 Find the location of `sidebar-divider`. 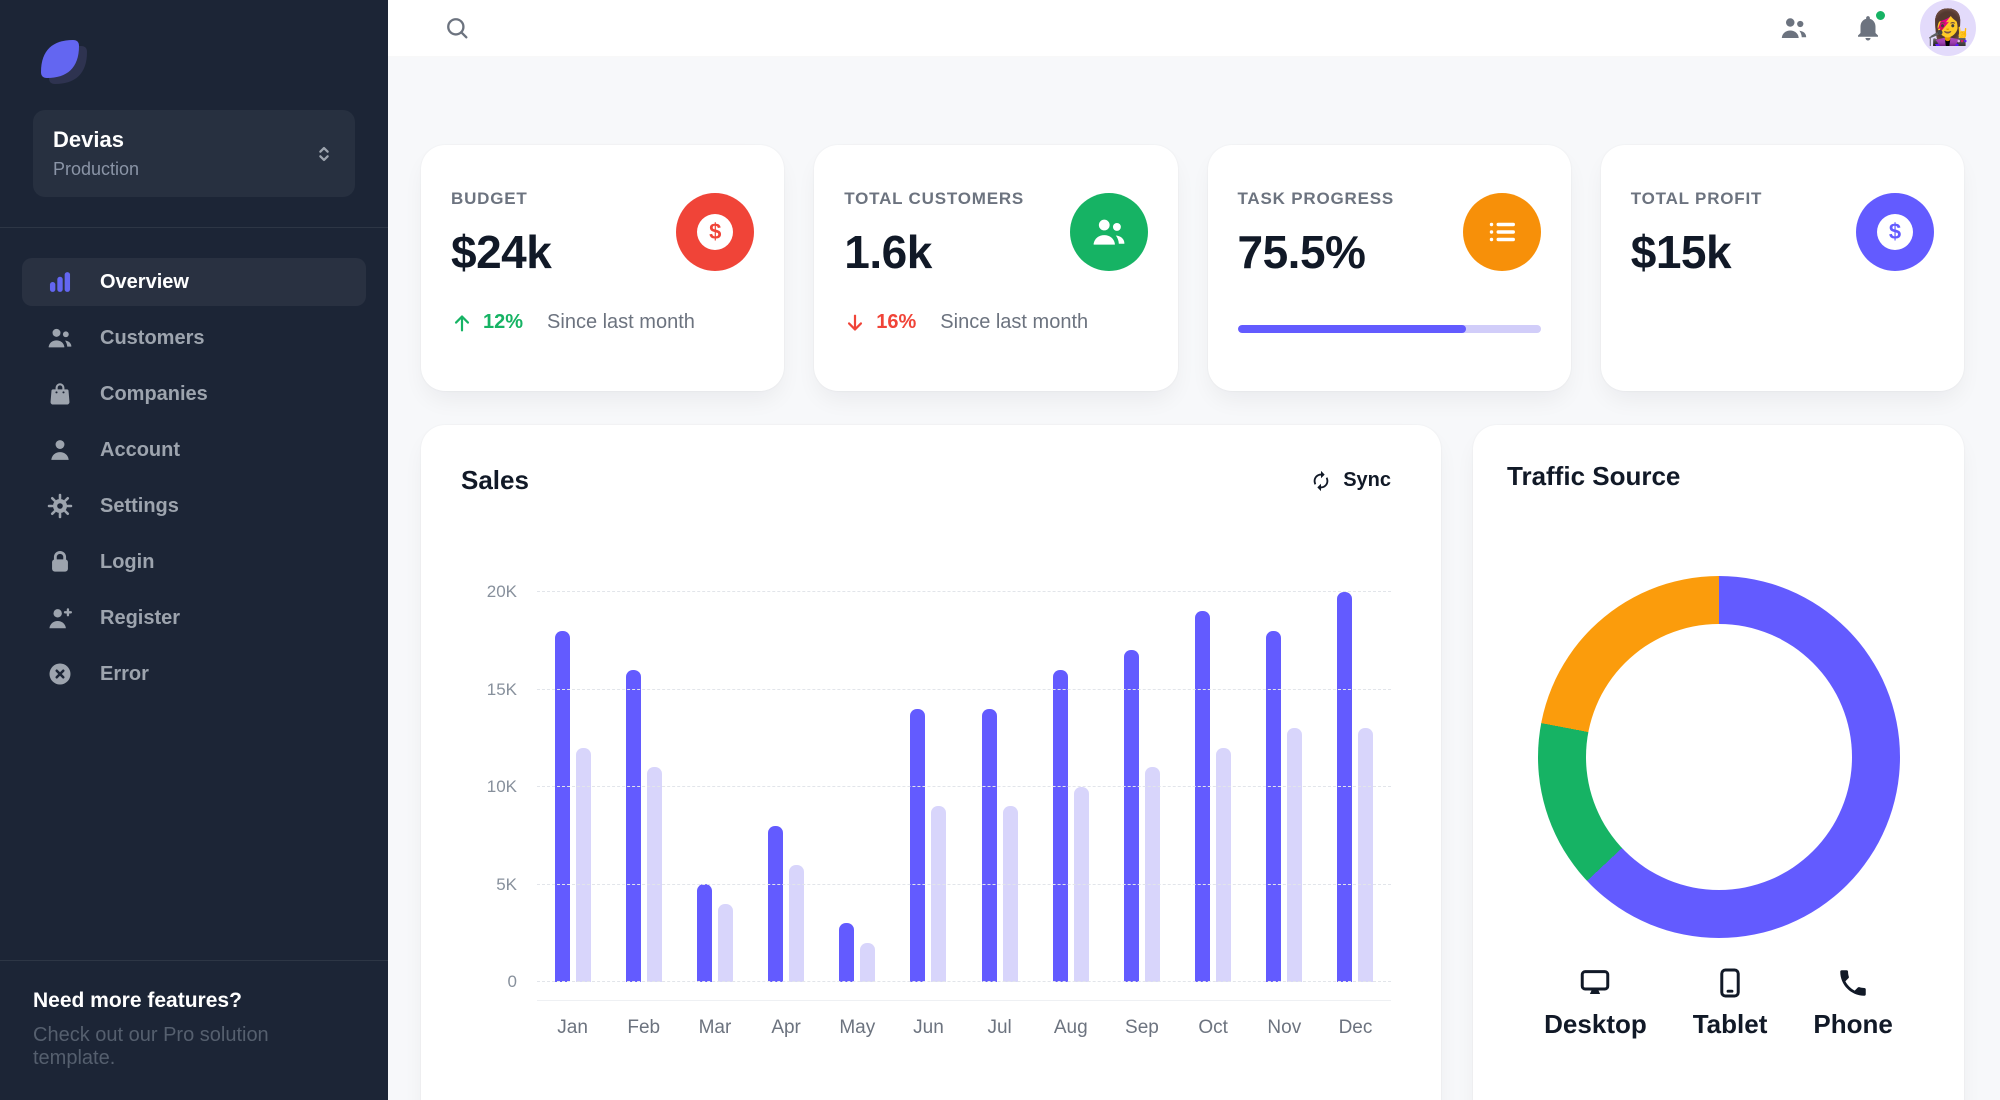

sidebar-divider is located at coordinates (194, 227).